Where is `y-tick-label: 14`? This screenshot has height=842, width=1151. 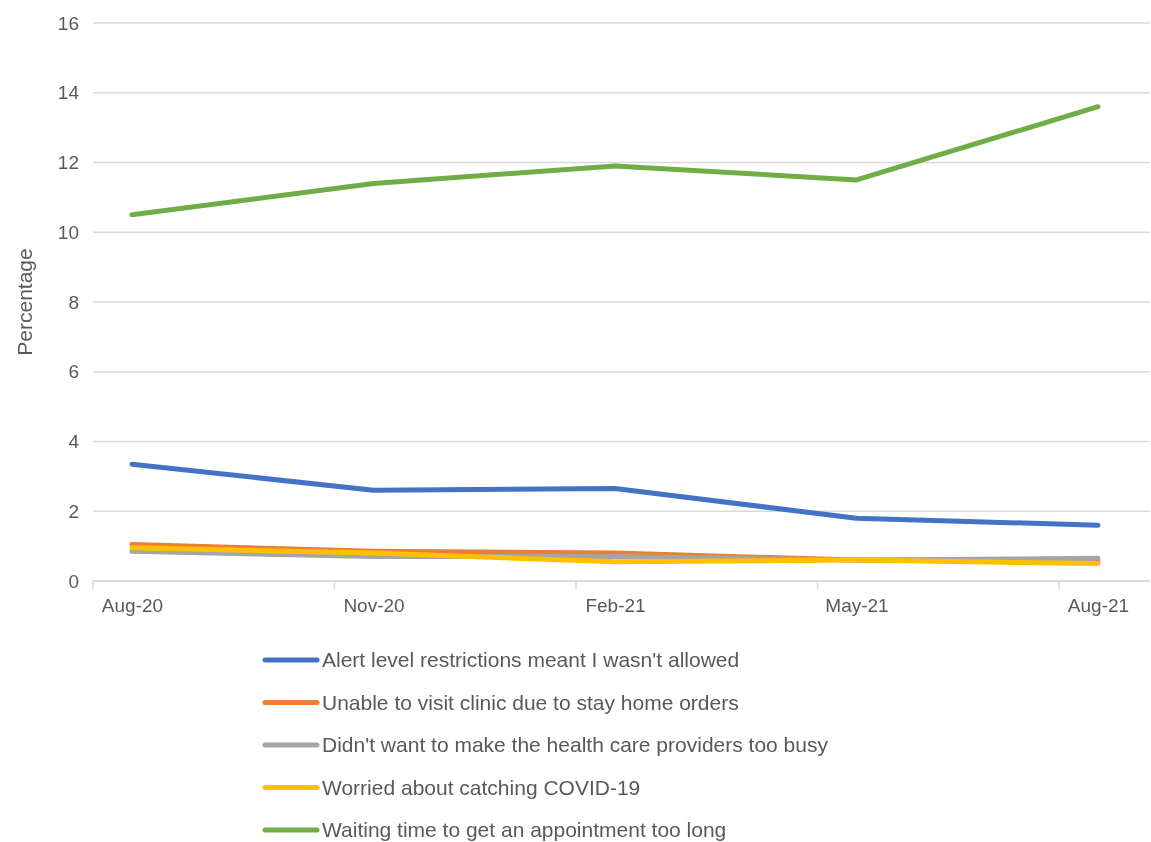 y-tick-label: 14 is located at coordinates (68, 93).